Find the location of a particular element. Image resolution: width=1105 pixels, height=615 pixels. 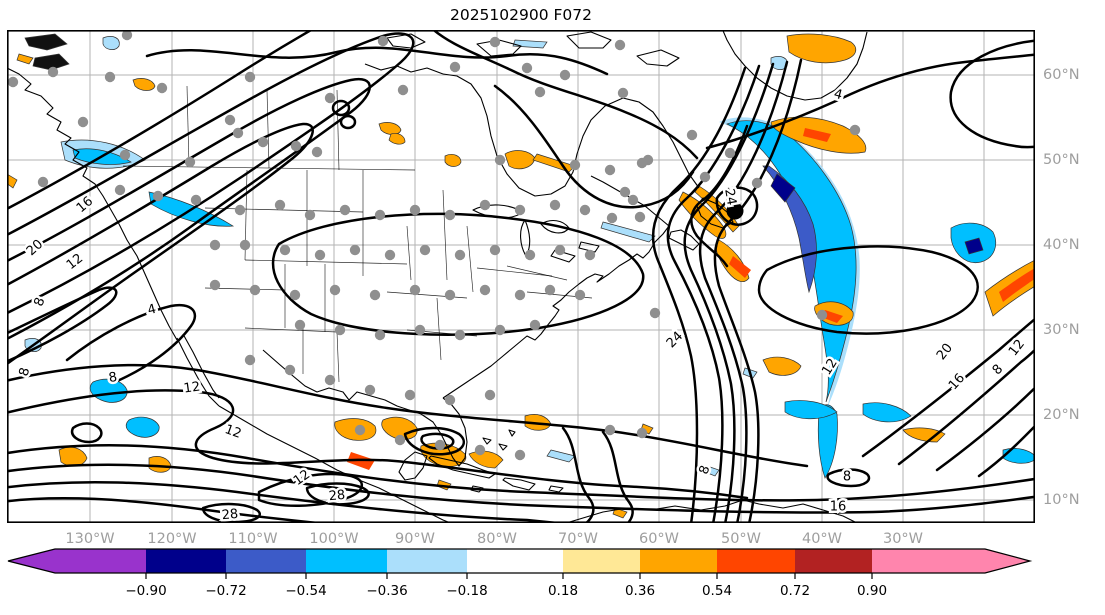

x-tick-label: 100°W is located at coordinates (334, 539).